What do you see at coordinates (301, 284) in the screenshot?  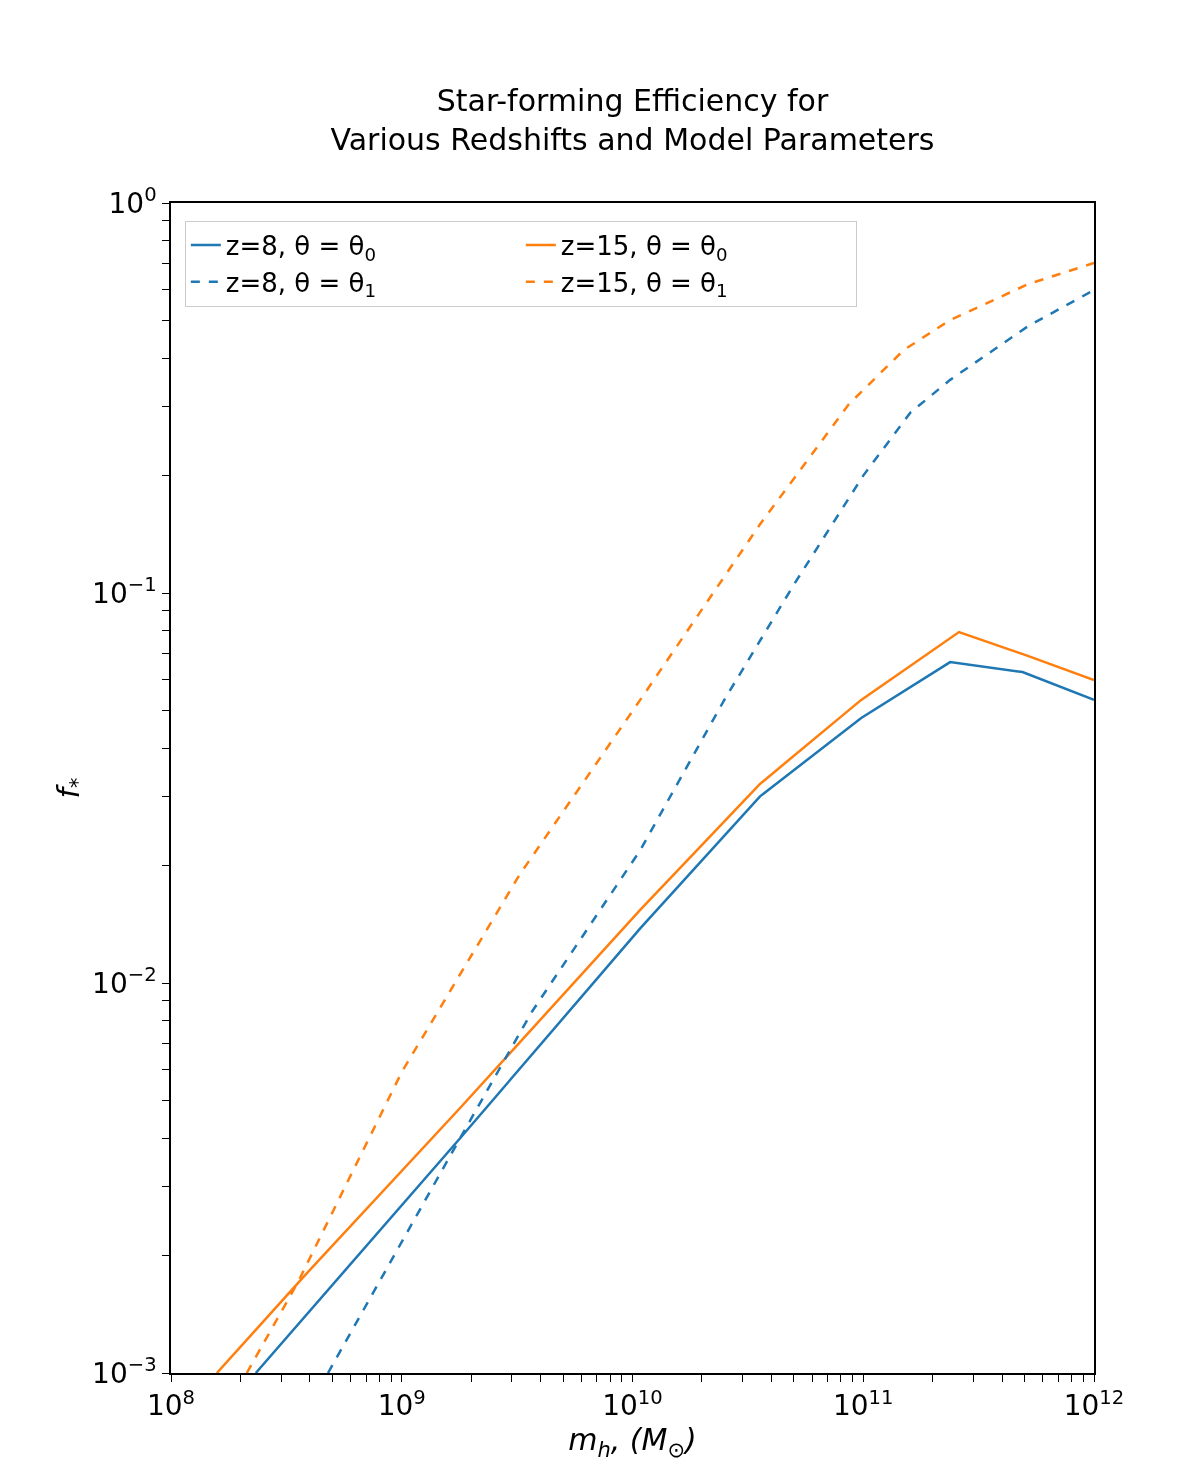 I see `legend-label: z=8, θ = θ$_{1}$` at bounding box center [301, 284].